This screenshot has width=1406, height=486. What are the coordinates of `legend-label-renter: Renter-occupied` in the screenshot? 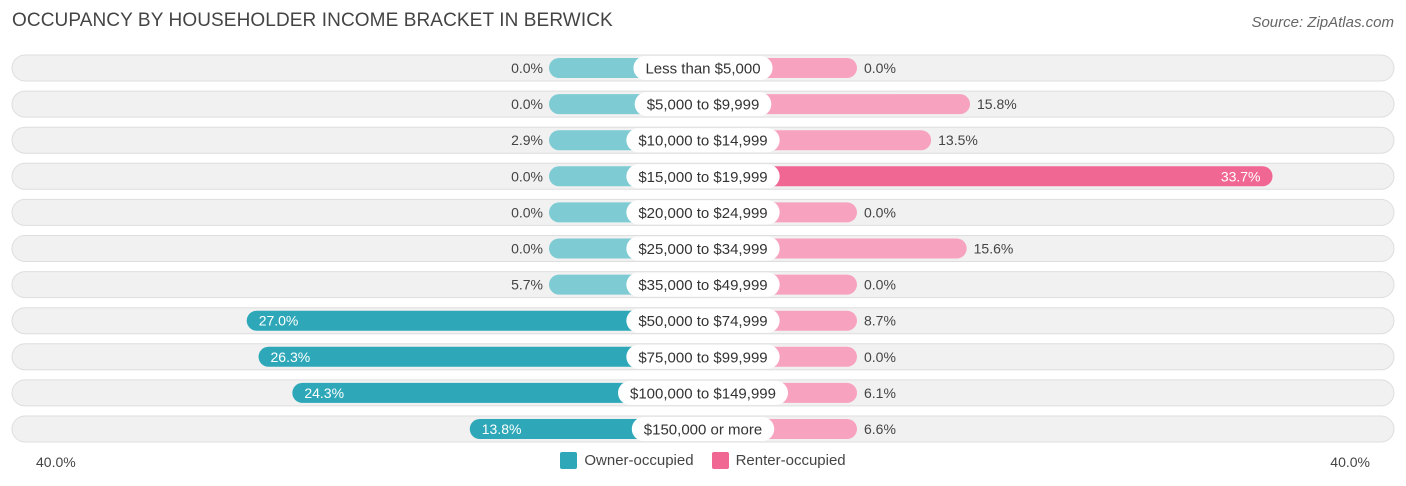 It's located at (790, 460).